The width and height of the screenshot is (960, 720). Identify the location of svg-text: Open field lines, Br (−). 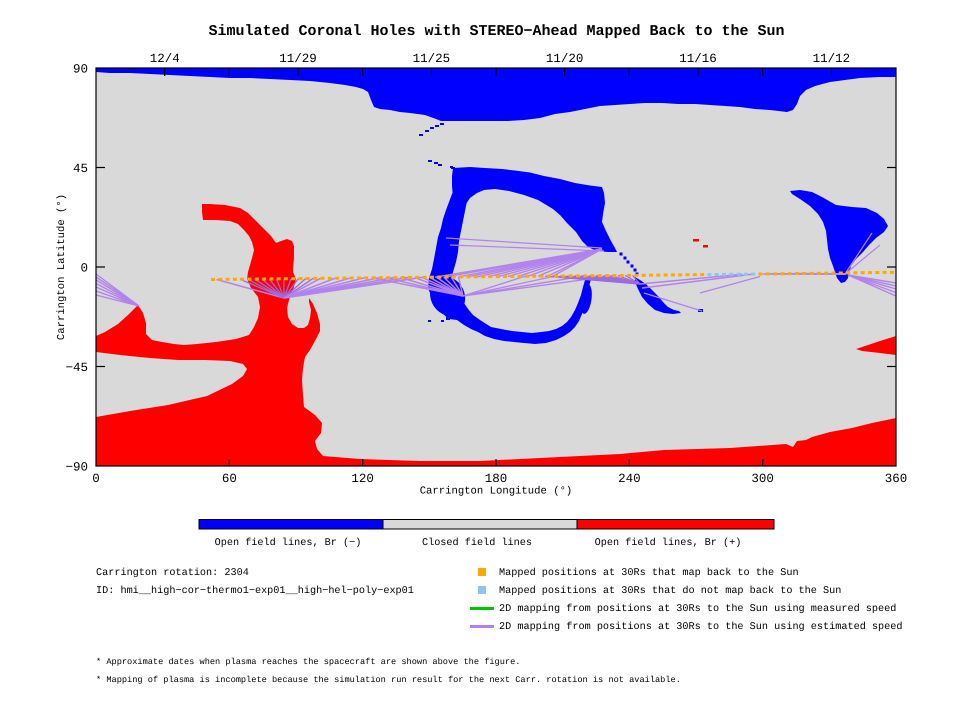
(288, 543).